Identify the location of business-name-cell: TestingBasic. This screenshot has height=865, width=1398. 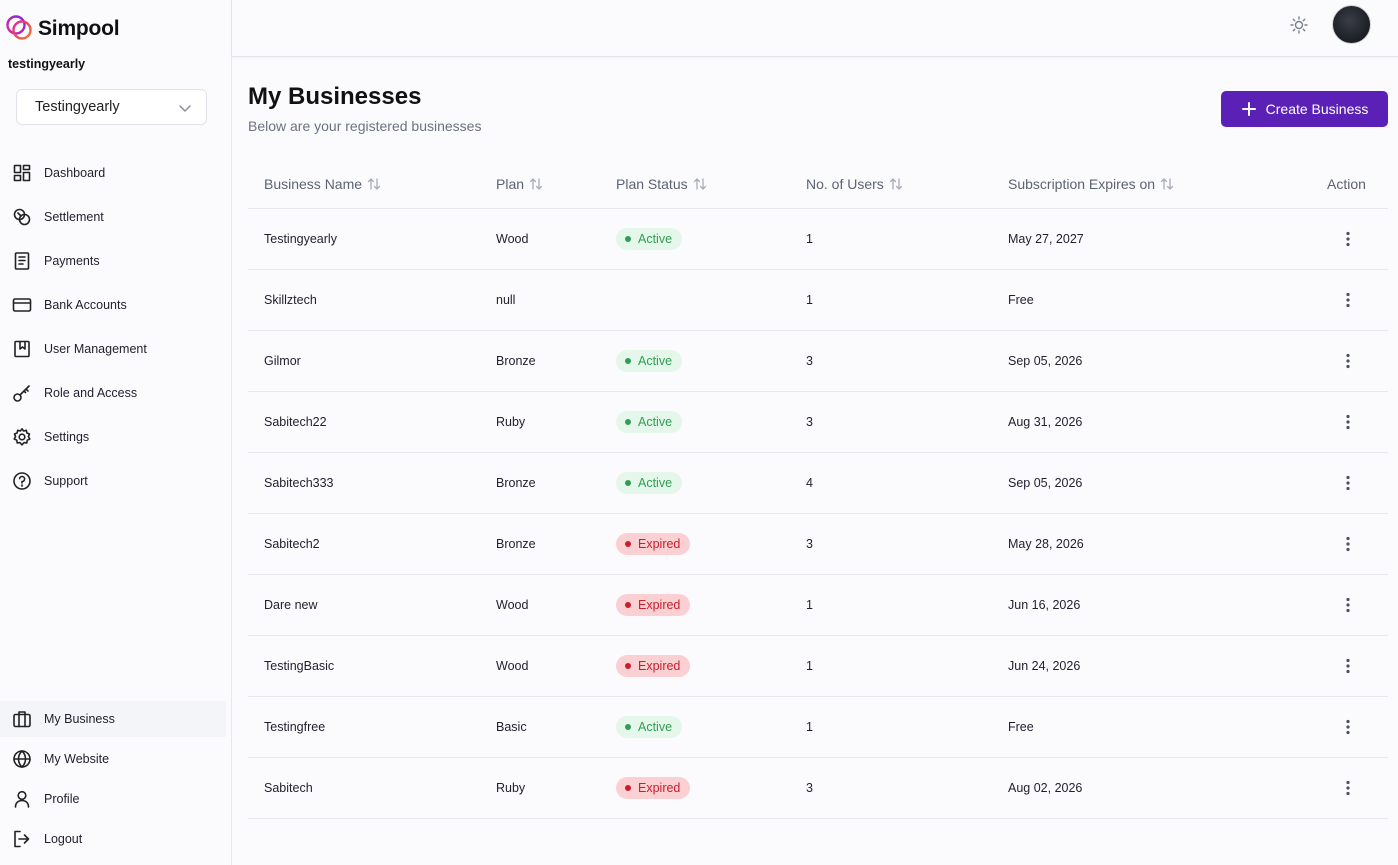
(299, 666).